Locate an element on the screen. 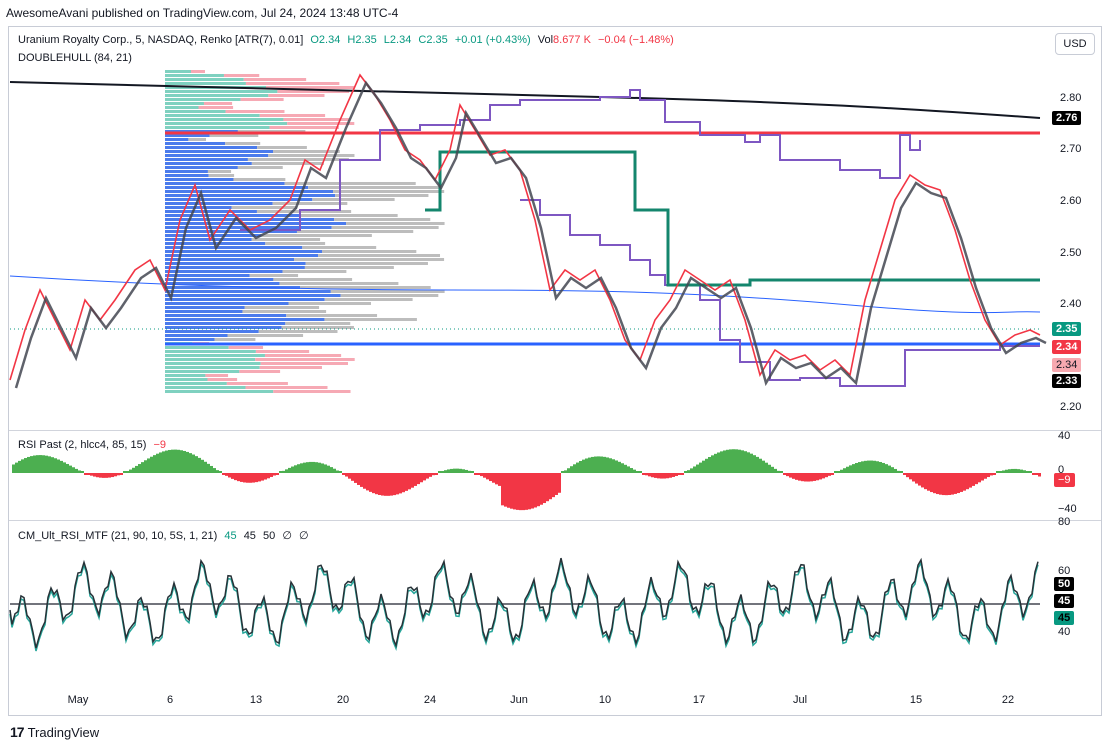 This screenshot has width=1111, height=750. price-tag-blue: 2.34 is located at coordinates (1067, 347).